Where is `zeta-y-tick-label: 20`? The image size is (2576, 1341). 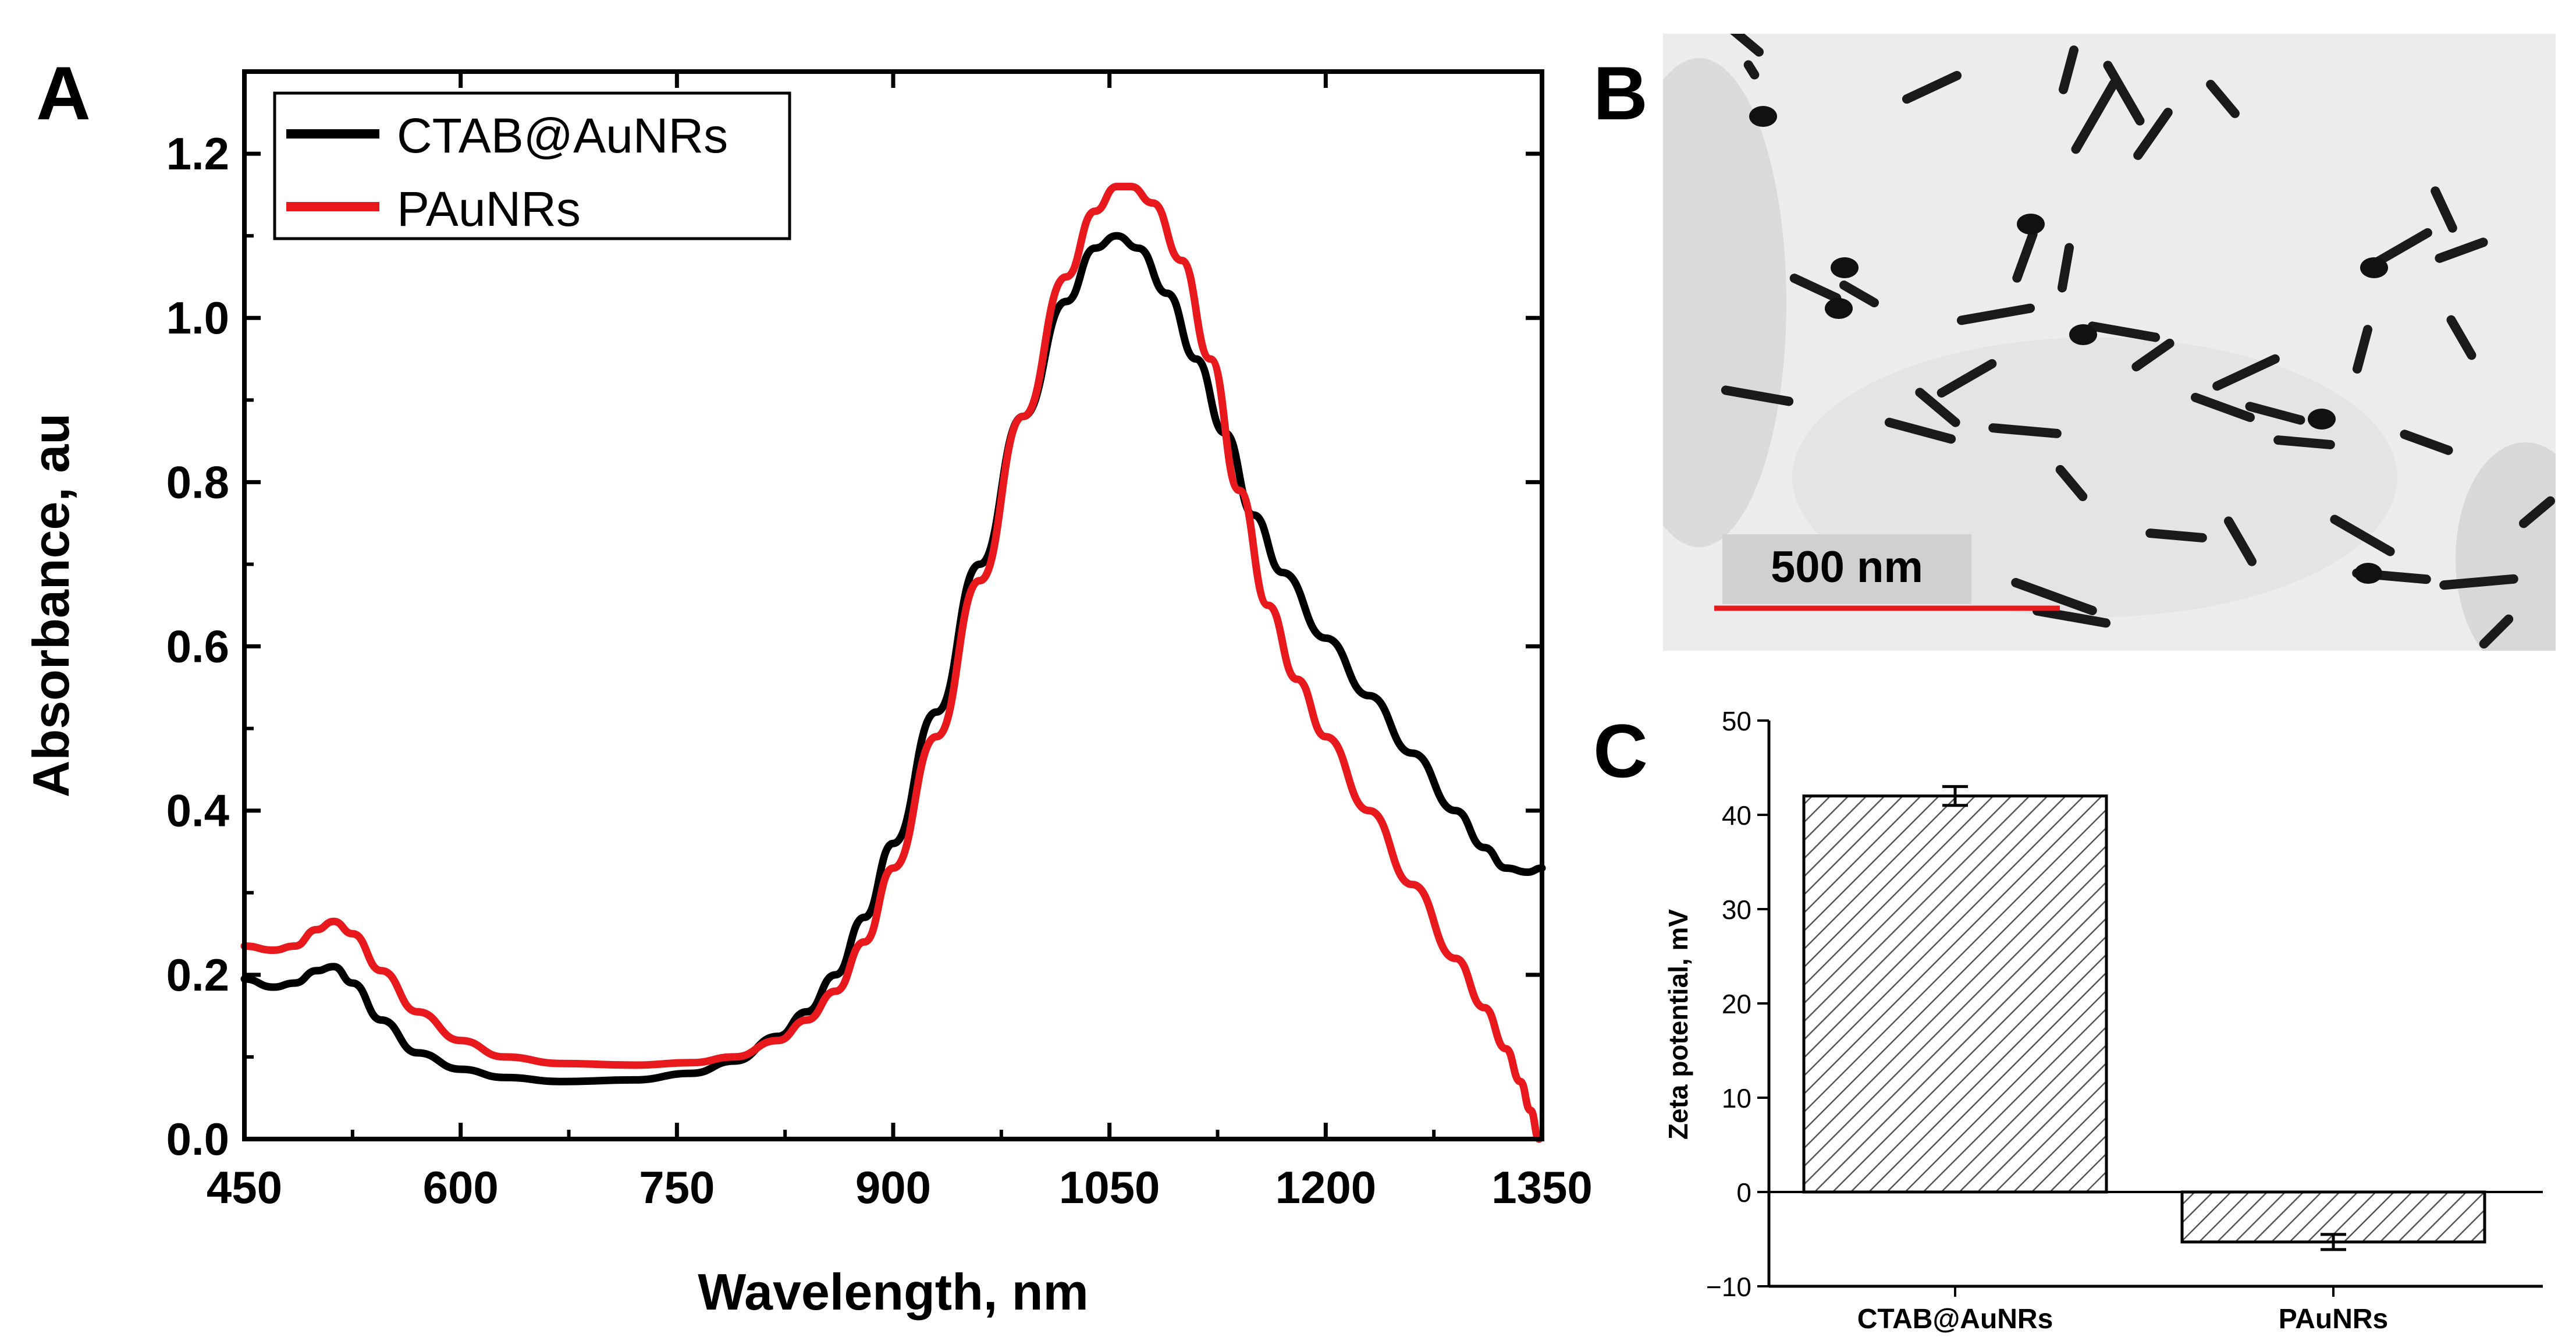 zeta-y-tick-label: 20 is located at coordinates (1737, 1004).